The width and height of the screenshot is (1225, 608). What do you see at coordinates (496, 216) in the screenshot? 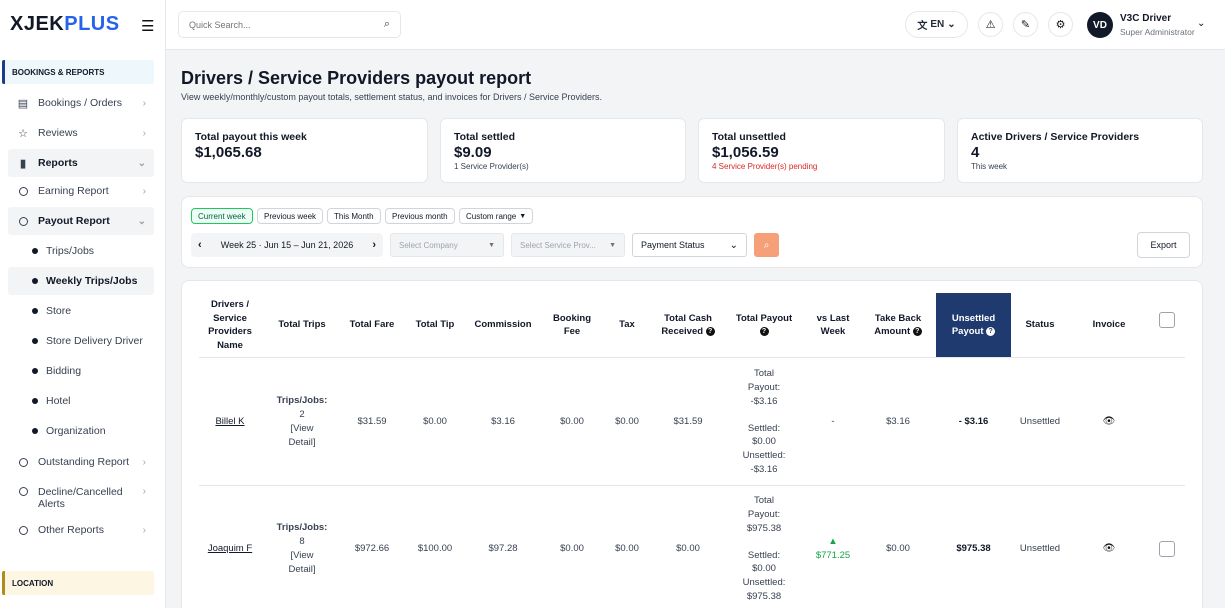
I see `range-custom: Custom range ▼` at bounding box center [496, 216].